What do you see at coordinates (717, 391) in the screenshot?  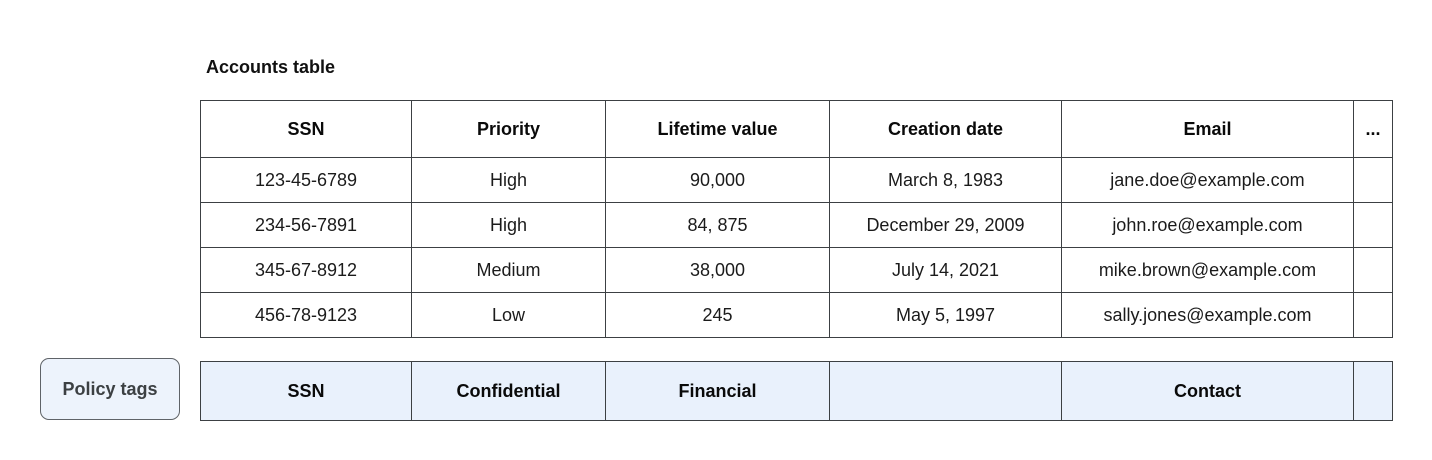 I see `policy-tag-financial: Financial` at bounding box center [717, 391].